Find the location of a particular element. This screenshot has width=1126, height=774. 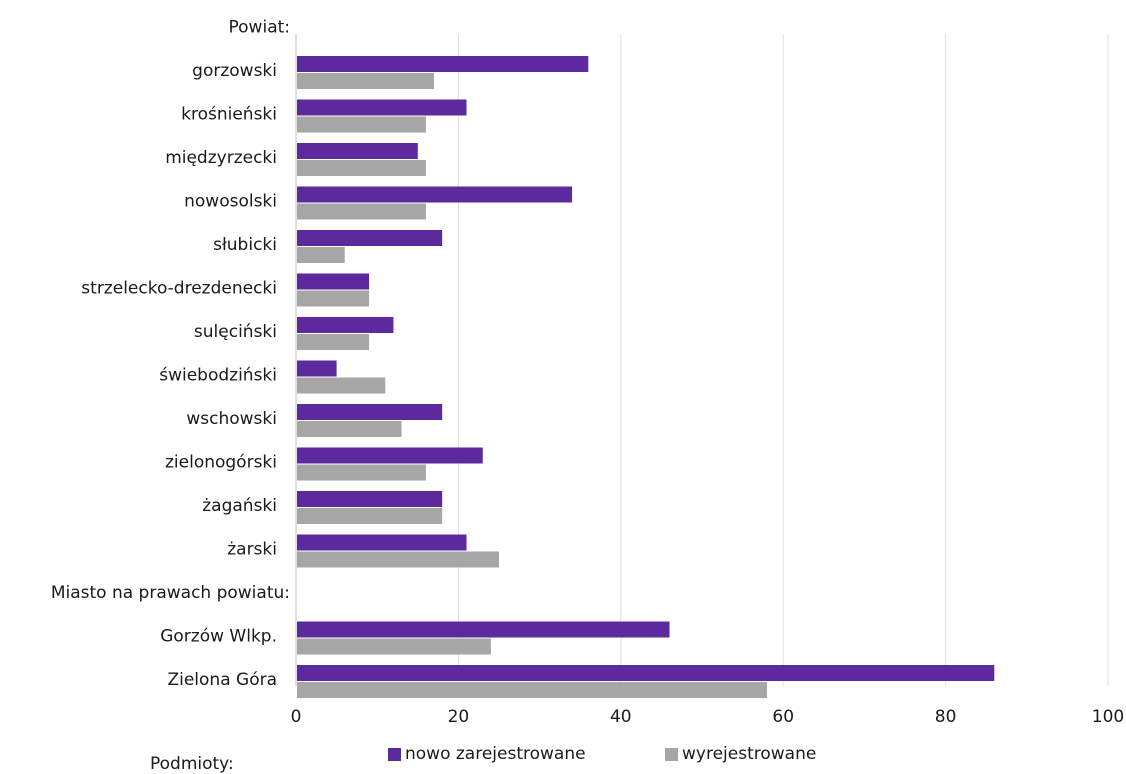

legend-title: Podmioty: is located at coordinates (192, 764).